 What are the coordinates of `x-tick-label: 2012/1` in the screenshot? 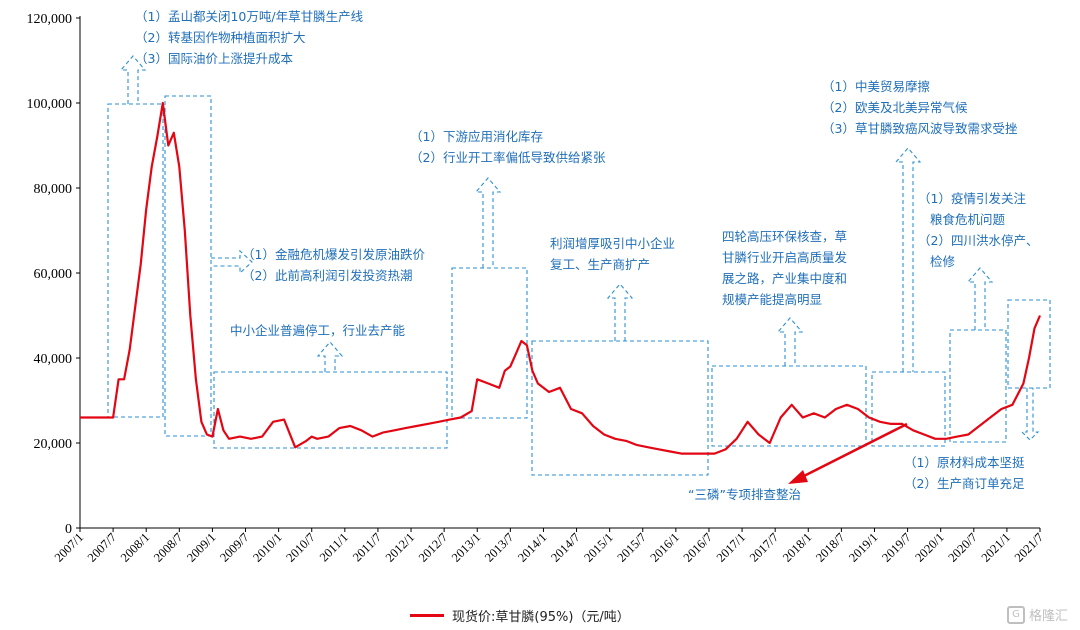 It's located at (400, 547).